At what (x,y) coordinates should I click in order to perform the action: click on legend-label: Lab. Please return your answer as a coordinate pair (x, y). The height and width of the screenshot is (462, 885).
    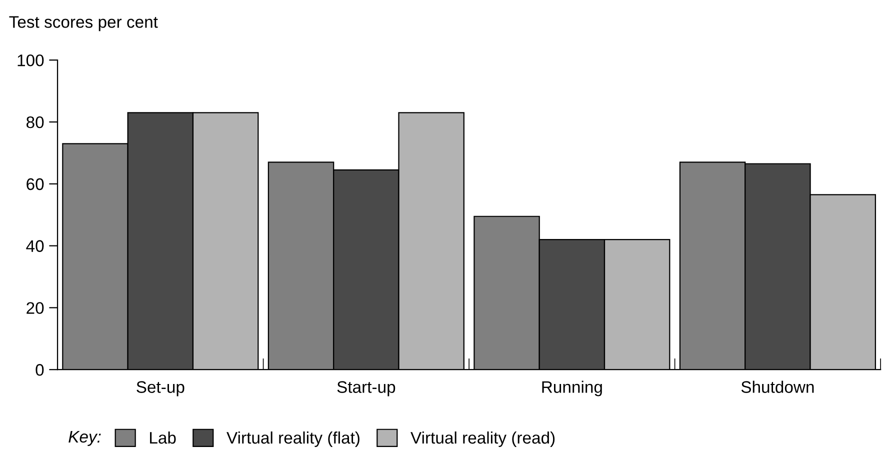
    Looking at the image, I should click on (163, 437).